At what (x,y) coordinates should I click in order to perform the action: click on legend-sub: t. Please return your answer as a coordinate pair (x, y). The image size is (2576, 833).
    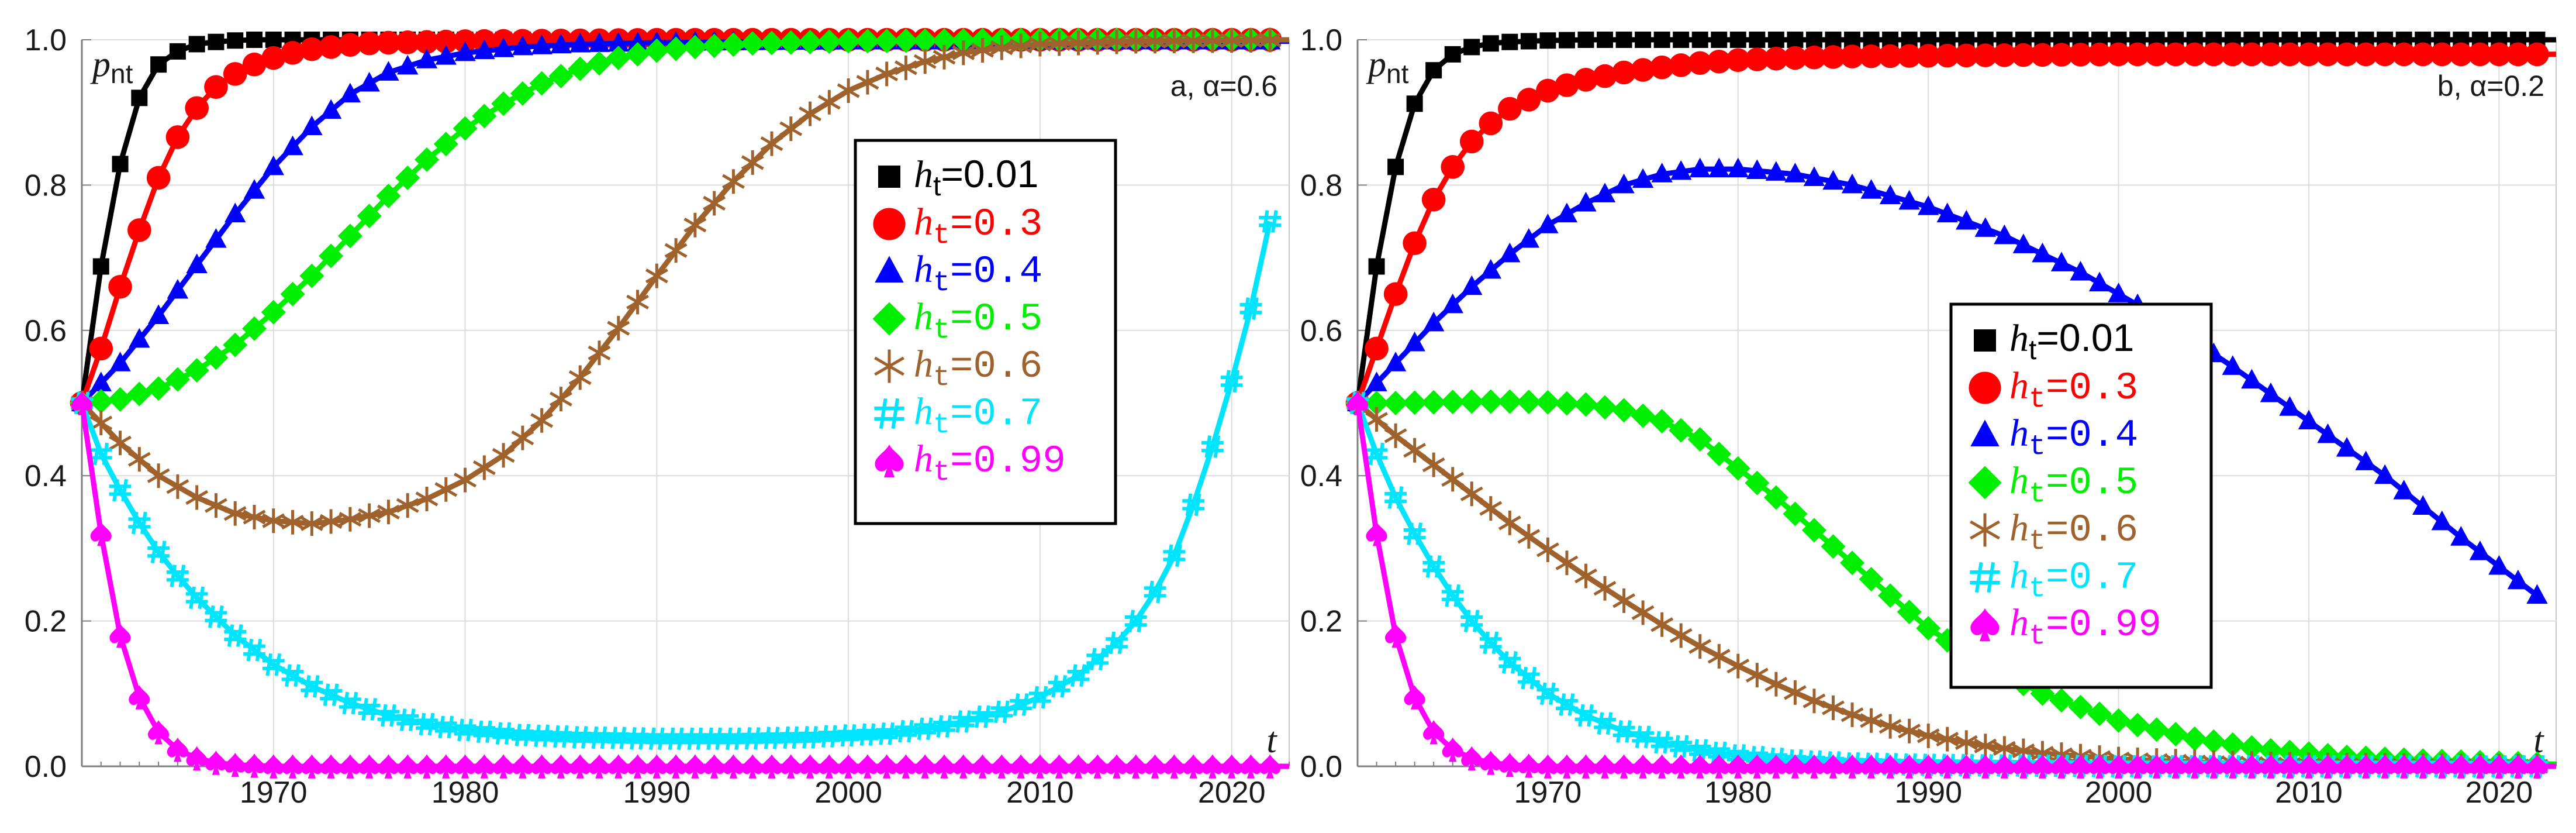
    Looking at the image, I should click on (942, 473).